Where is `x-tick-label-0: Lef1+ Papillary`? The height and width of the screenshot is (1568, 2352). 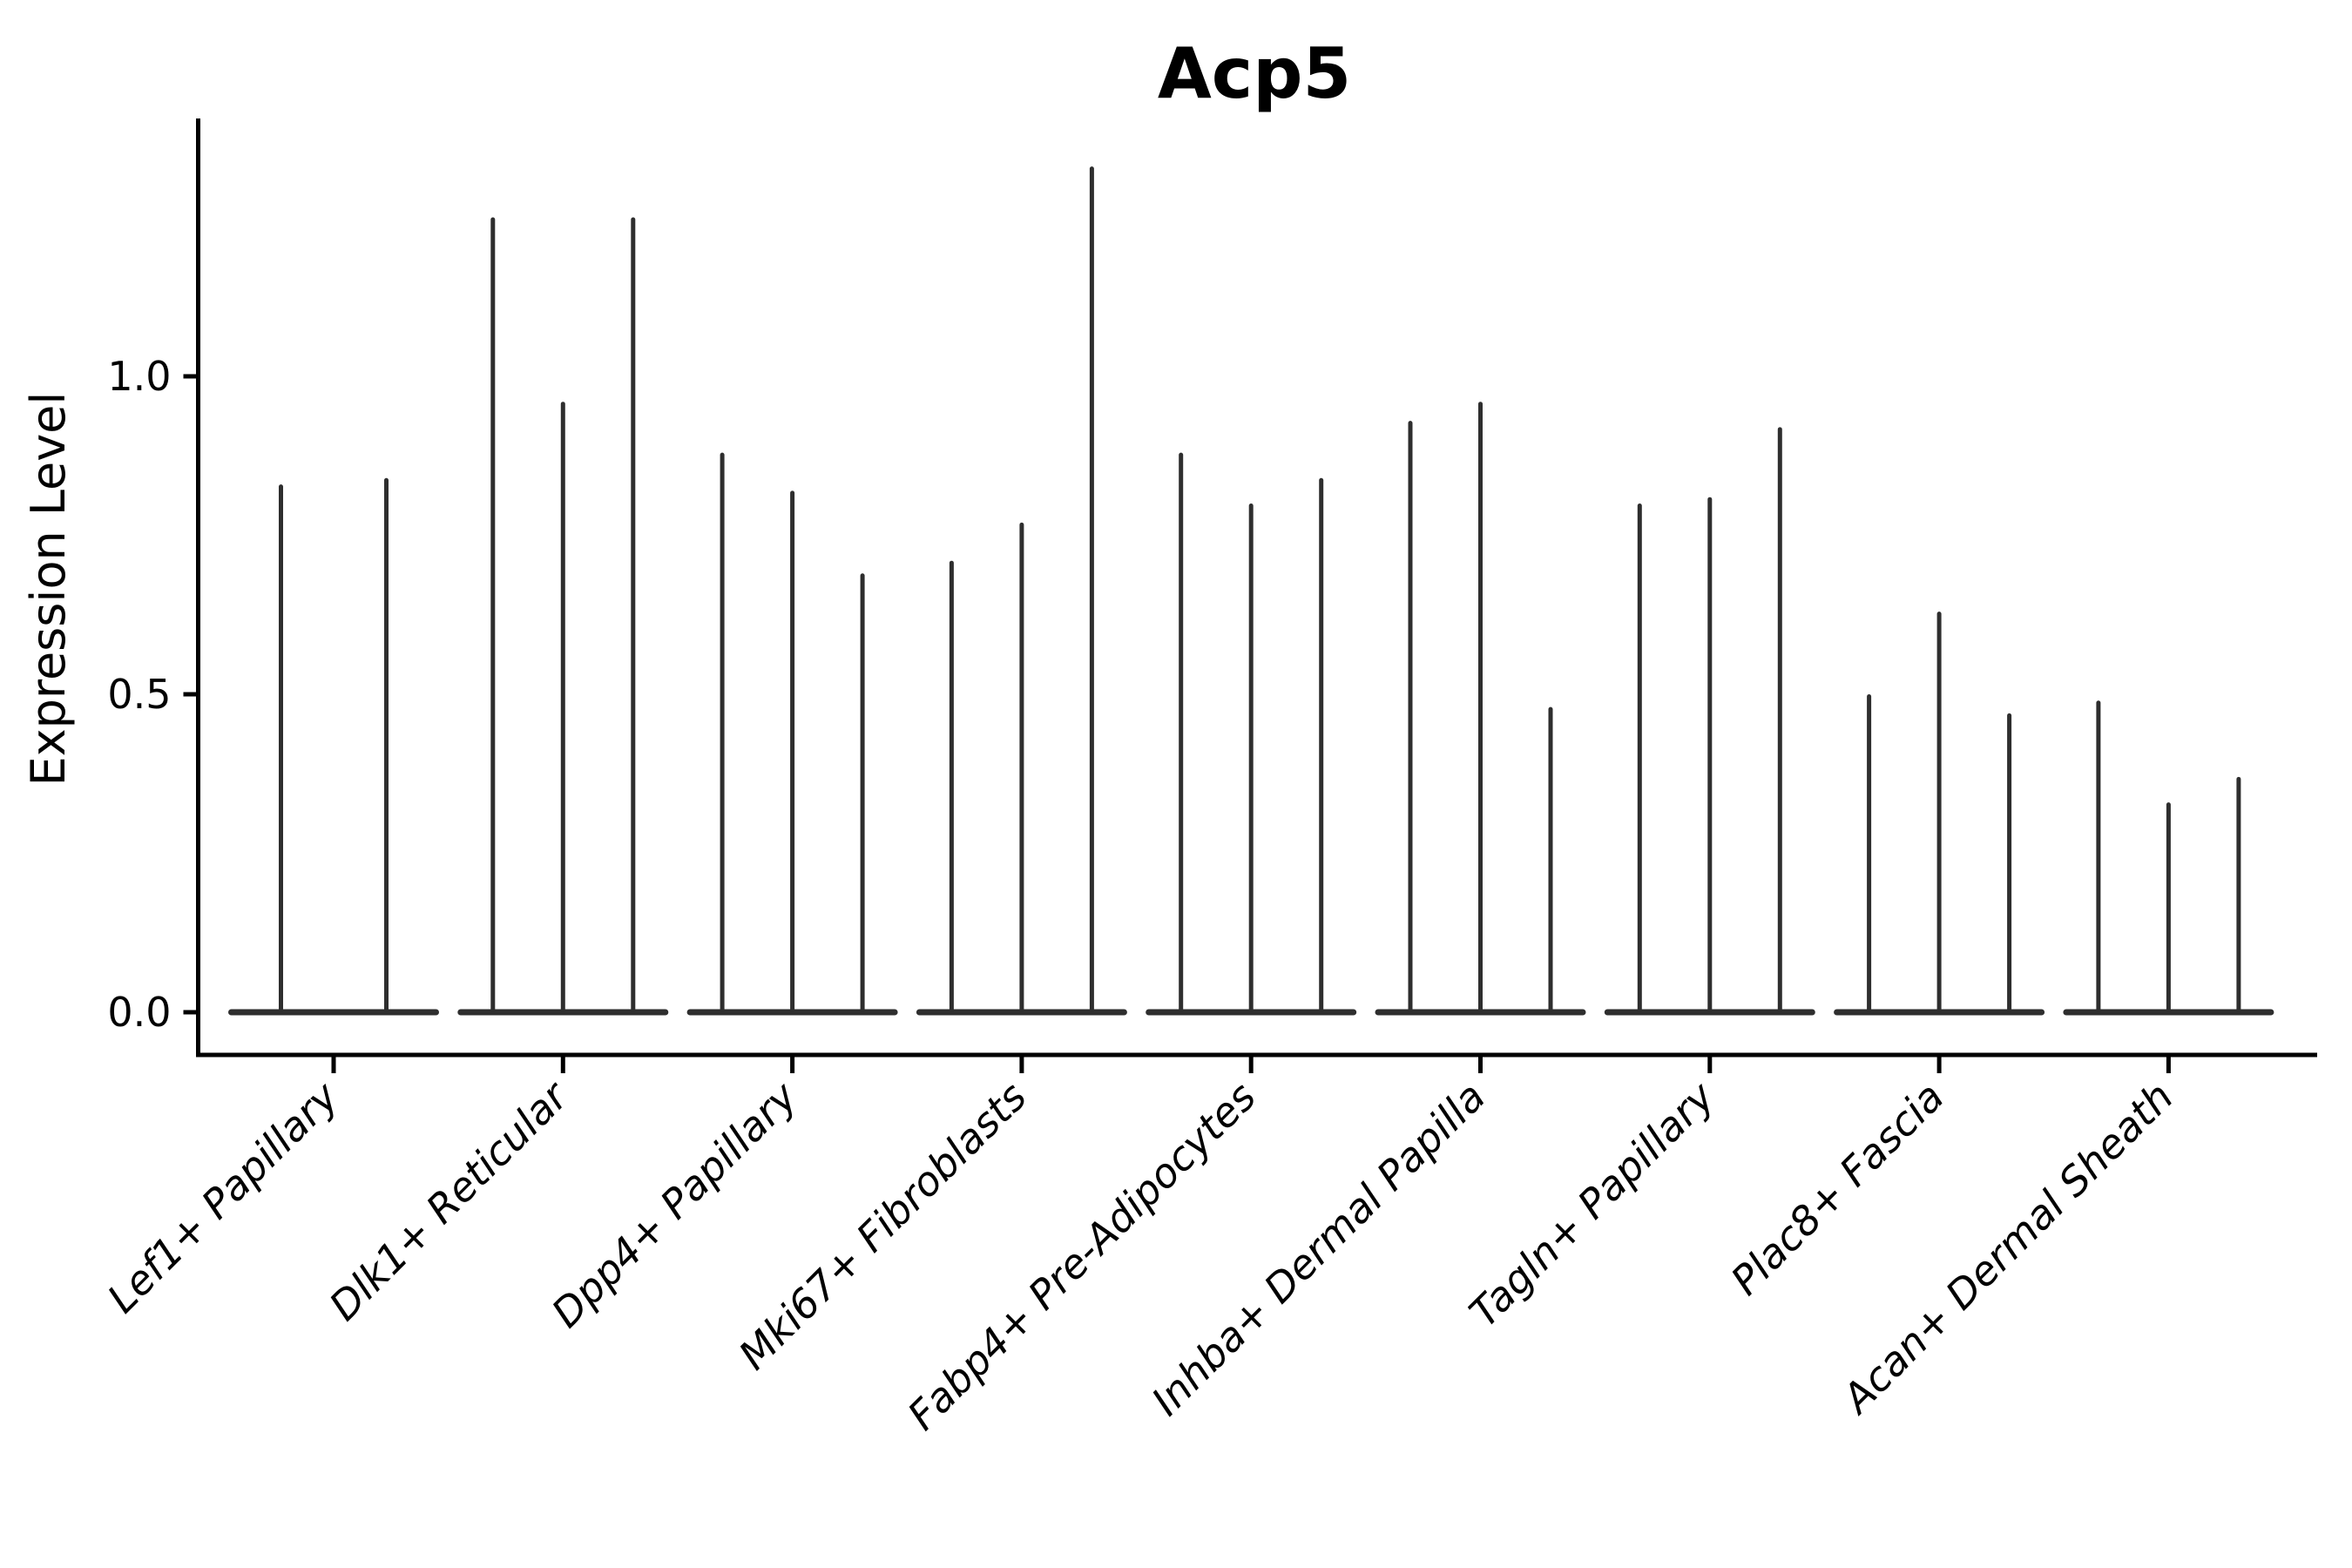
x-tick-label-0: Lef1+ Papillary is located at coordinates (223, 1196).